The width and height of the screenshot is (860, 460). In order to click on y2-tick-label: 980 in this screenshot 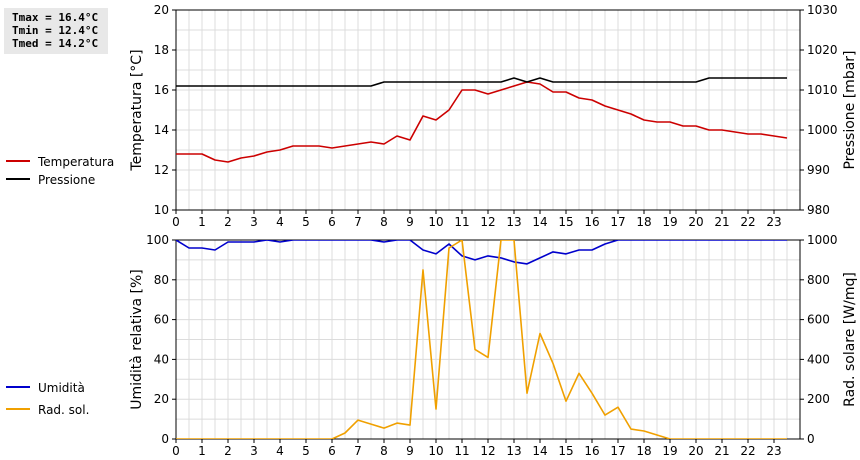, I will do `click(818, 210)`.